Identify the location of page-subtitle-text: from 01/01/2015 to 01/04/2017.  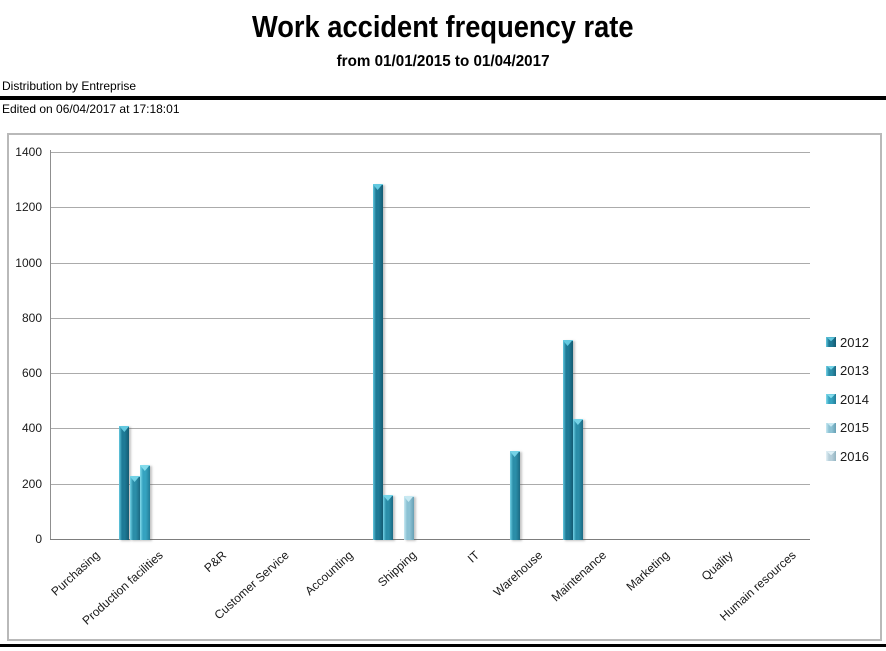
(443, 61).